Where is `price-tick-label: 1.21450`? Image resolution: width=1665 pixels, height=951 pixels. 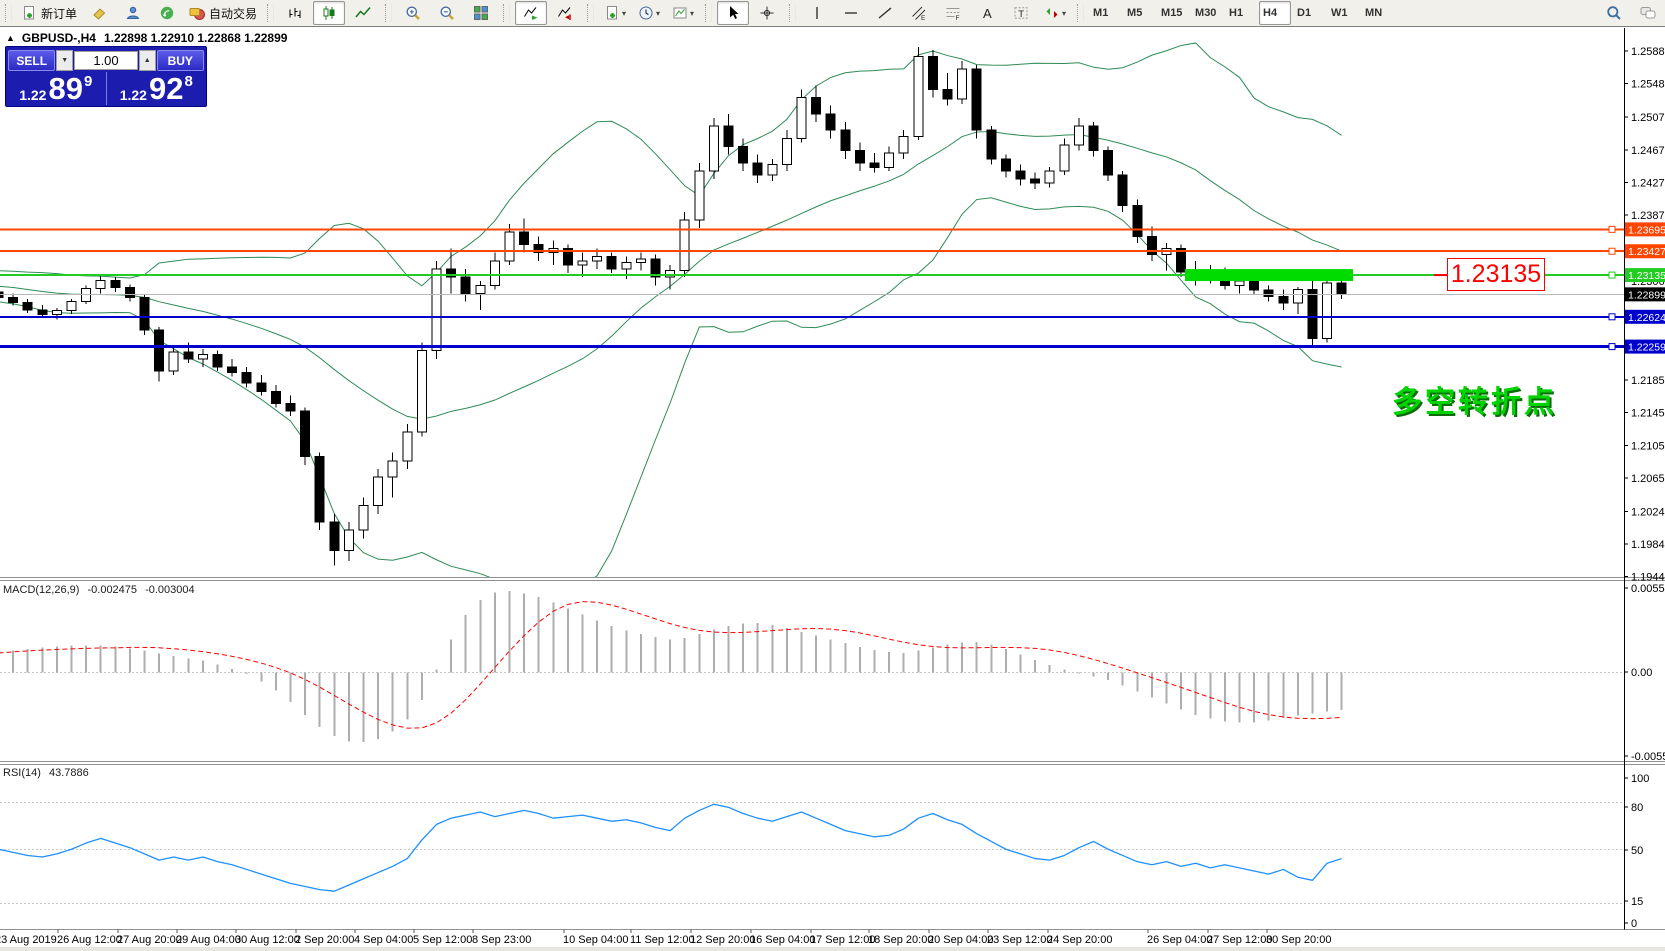
price-tick-label: 1.21450 is located at coordinates (1648, 414).